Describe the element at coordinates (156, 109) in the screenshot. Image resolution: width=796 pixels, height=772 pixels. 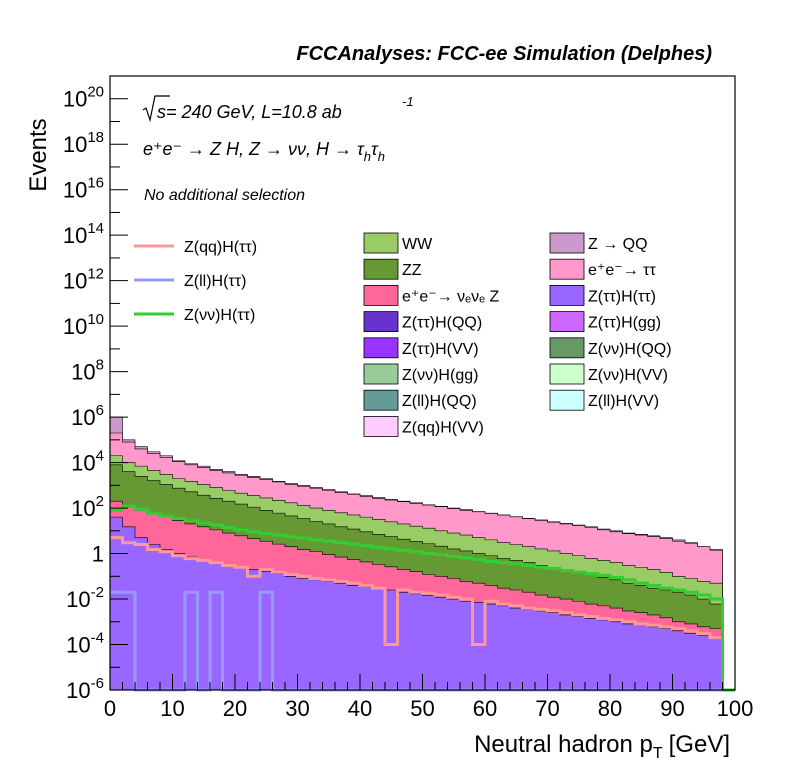
I see `sqrt-sign` at that location.